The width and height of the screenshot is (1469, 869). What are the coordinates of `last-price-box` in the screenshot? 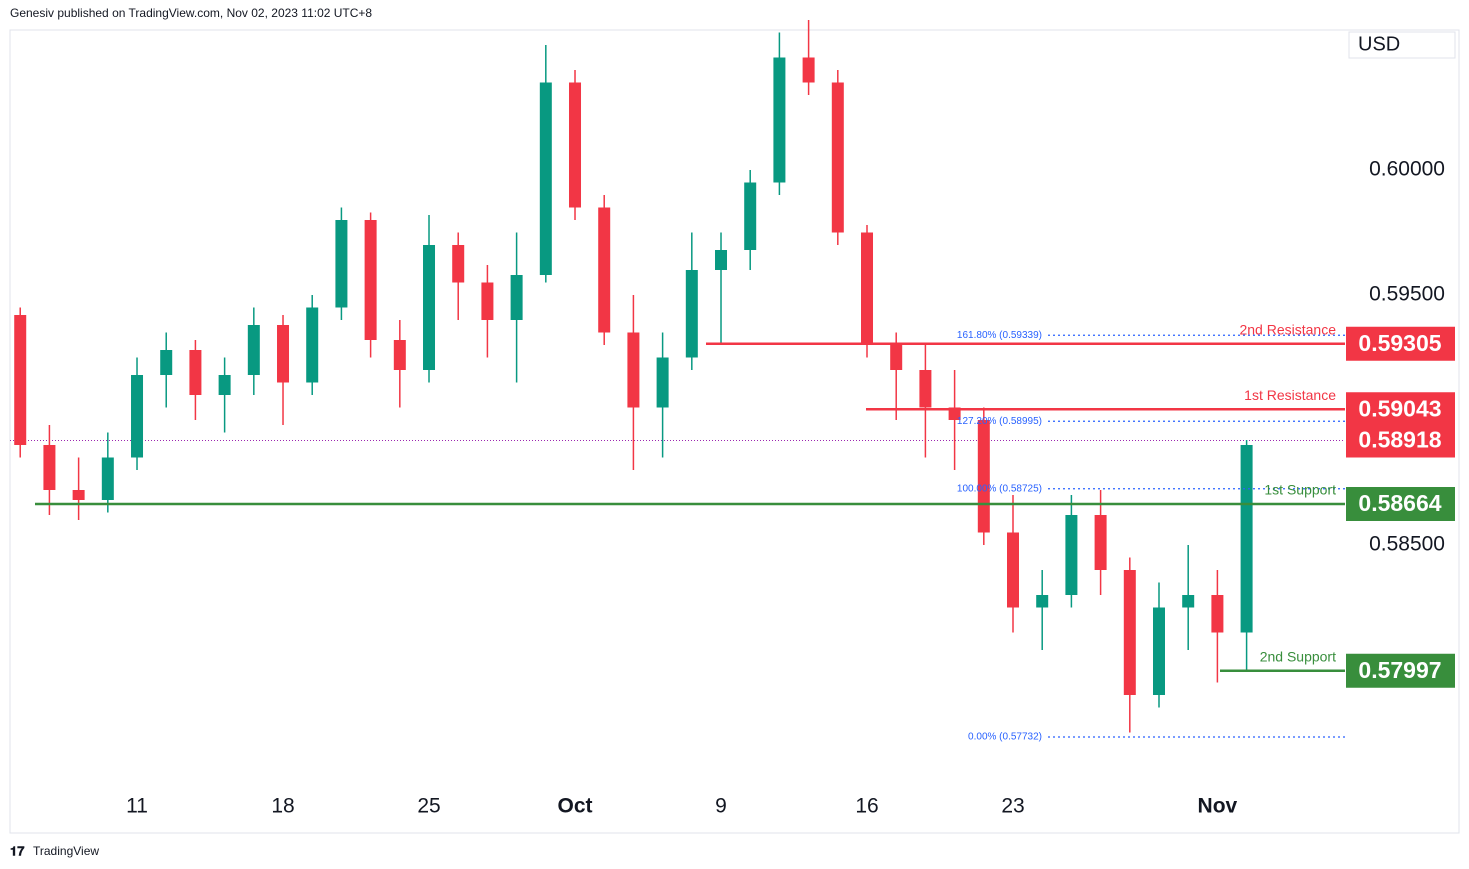 It's located at (1400, 440).